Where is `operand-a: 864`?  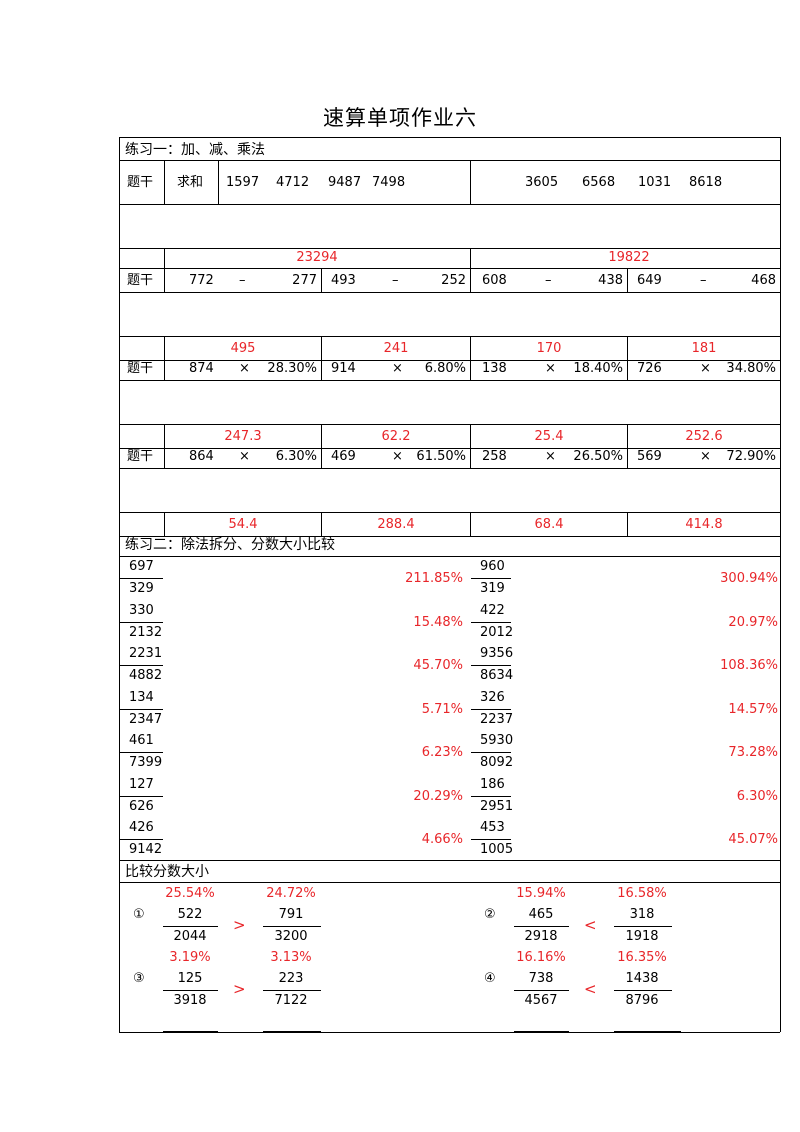 operand-a: 864 is located at coordinates (201, 456).